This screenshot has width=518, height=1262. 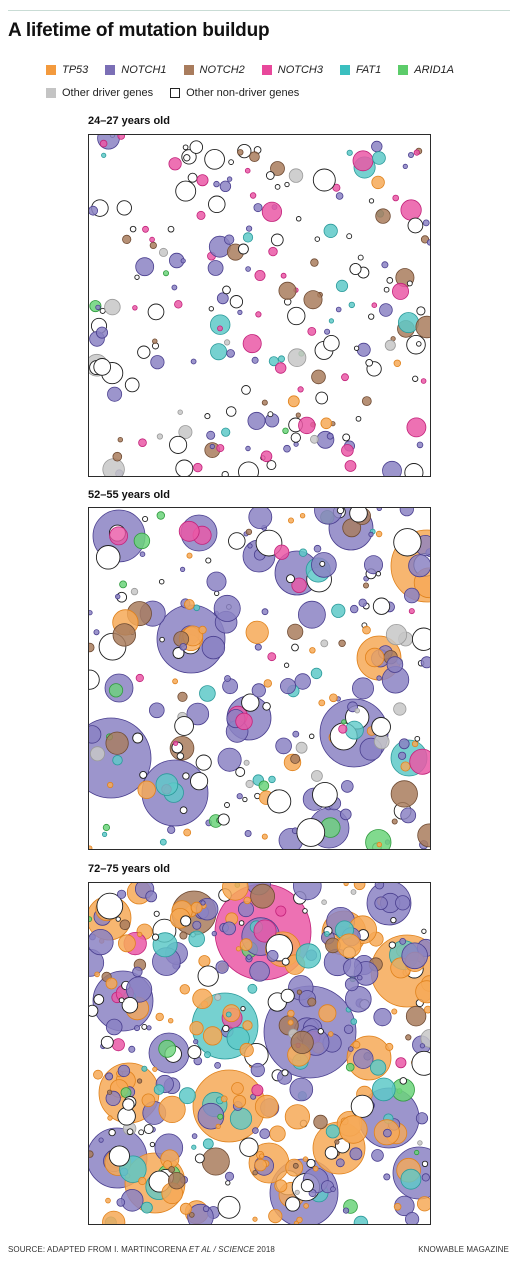 I want to click on clone-fat1-nested, so click(x=354, y=730).